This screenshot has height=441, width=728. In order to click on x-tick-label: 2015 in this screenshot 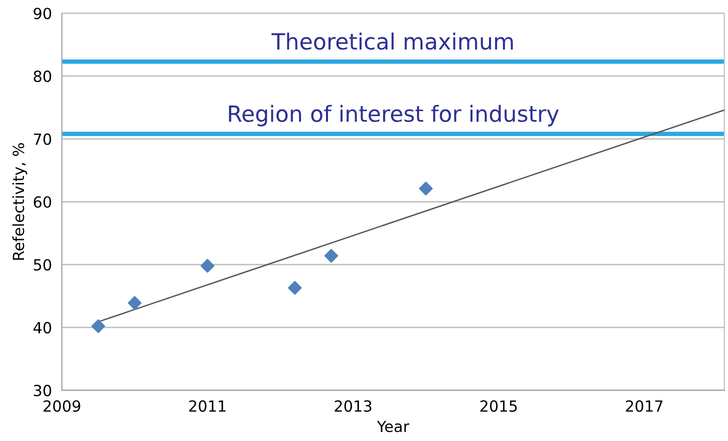, I will do `click(498, 406)`.